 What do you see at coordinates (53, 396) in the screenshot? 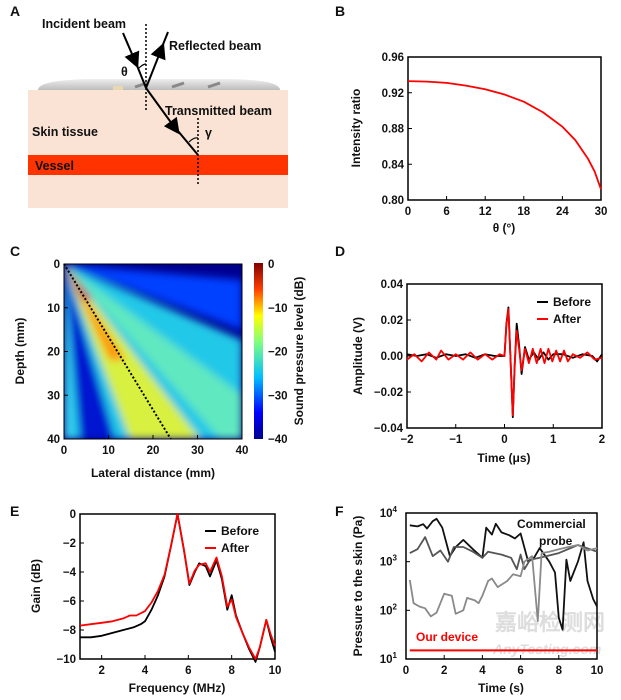
I see `y-tick-label: 30` at bounding box center [53, 396].